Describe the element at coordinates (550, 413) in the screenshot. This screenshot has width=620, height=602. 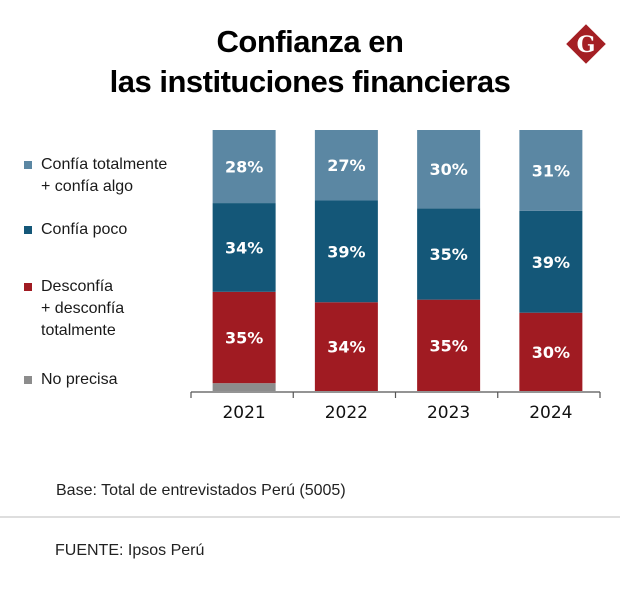
I see `x-tick-label: 2024` at that location.